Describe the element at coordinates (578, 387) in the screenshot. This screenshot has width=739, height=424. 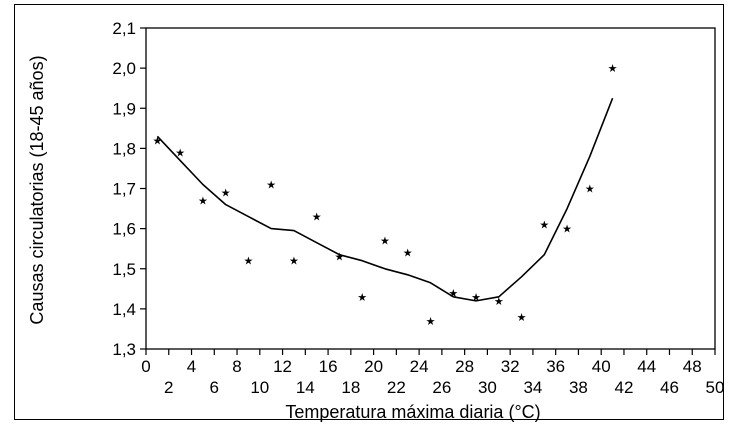
I see `x-tick-label-lower: 38` at that location.